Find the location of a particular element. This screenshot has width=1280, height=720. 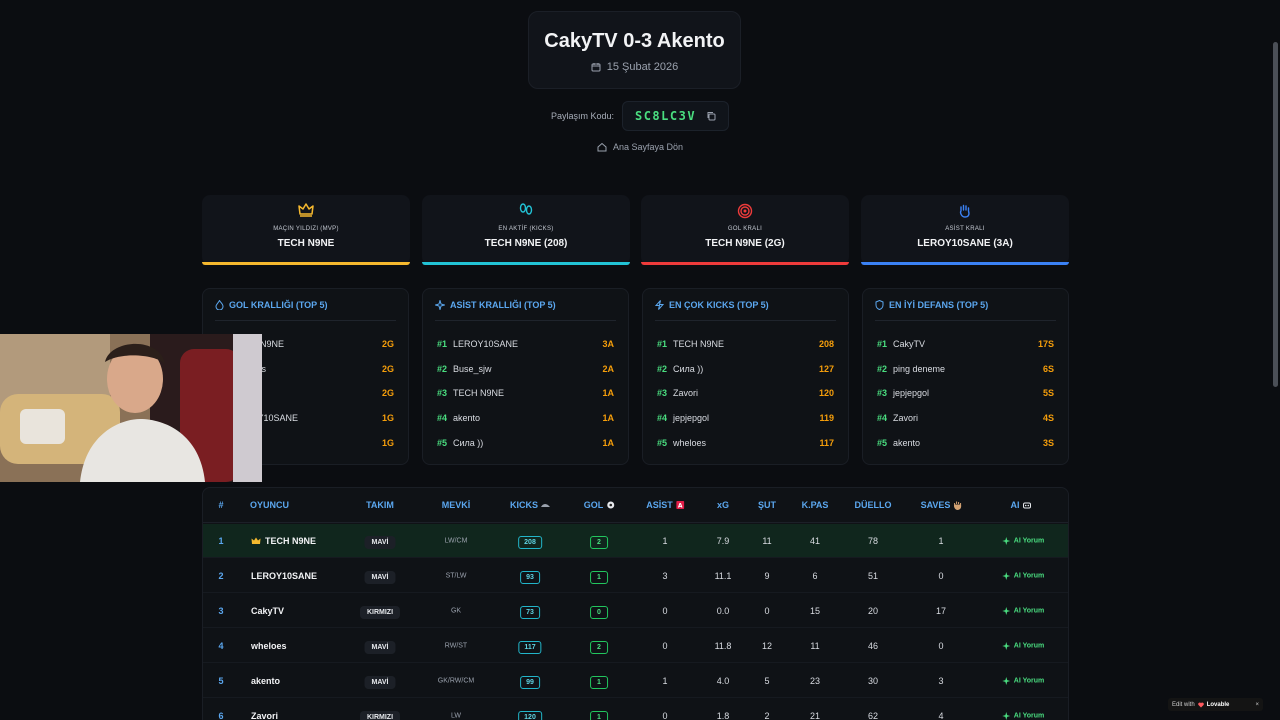

col-key-passes: K.PAS is located at coordinates (815, 505).